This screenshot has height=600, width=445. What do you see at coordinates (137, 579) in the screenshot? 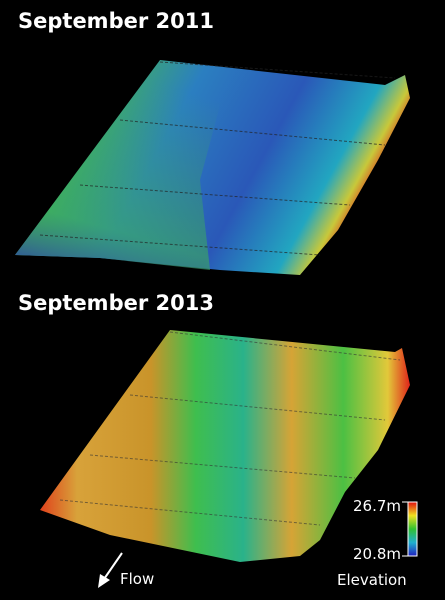
I see `flow-label: Flow` at bounding box center [137, 579].